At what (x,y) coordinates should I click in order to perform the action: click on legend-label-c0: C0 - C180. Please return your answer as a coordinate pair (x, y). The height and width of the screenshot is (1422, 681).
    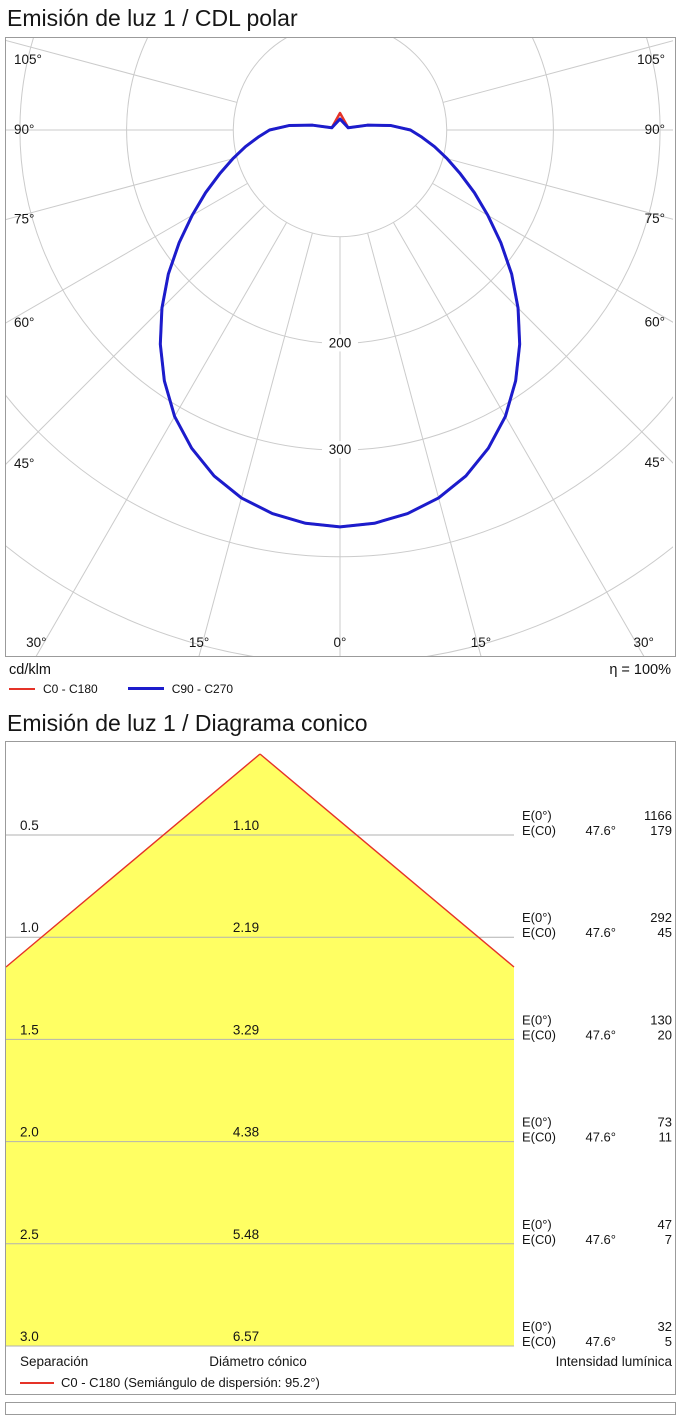
    Looking at the image, I should click on (70, 688).